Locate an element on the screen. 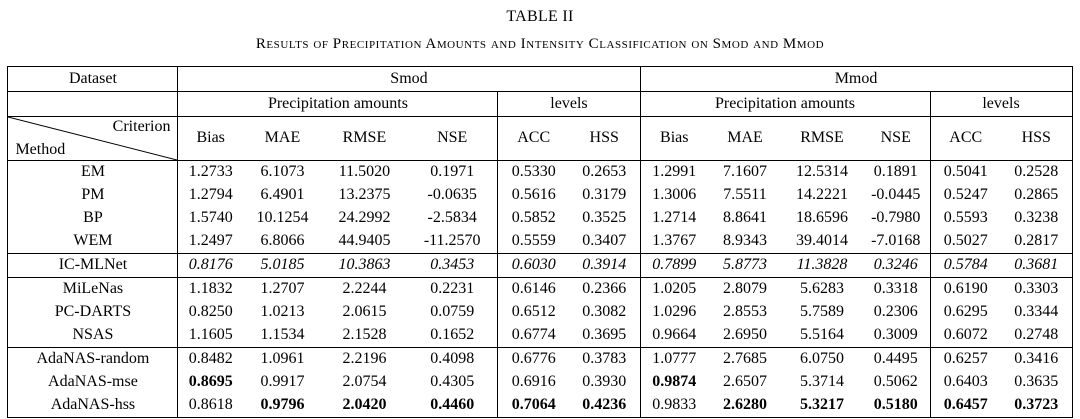 This screenshot has height=419, width=1080. value-cell: 0.6072 is located at coordinates (965, 336).